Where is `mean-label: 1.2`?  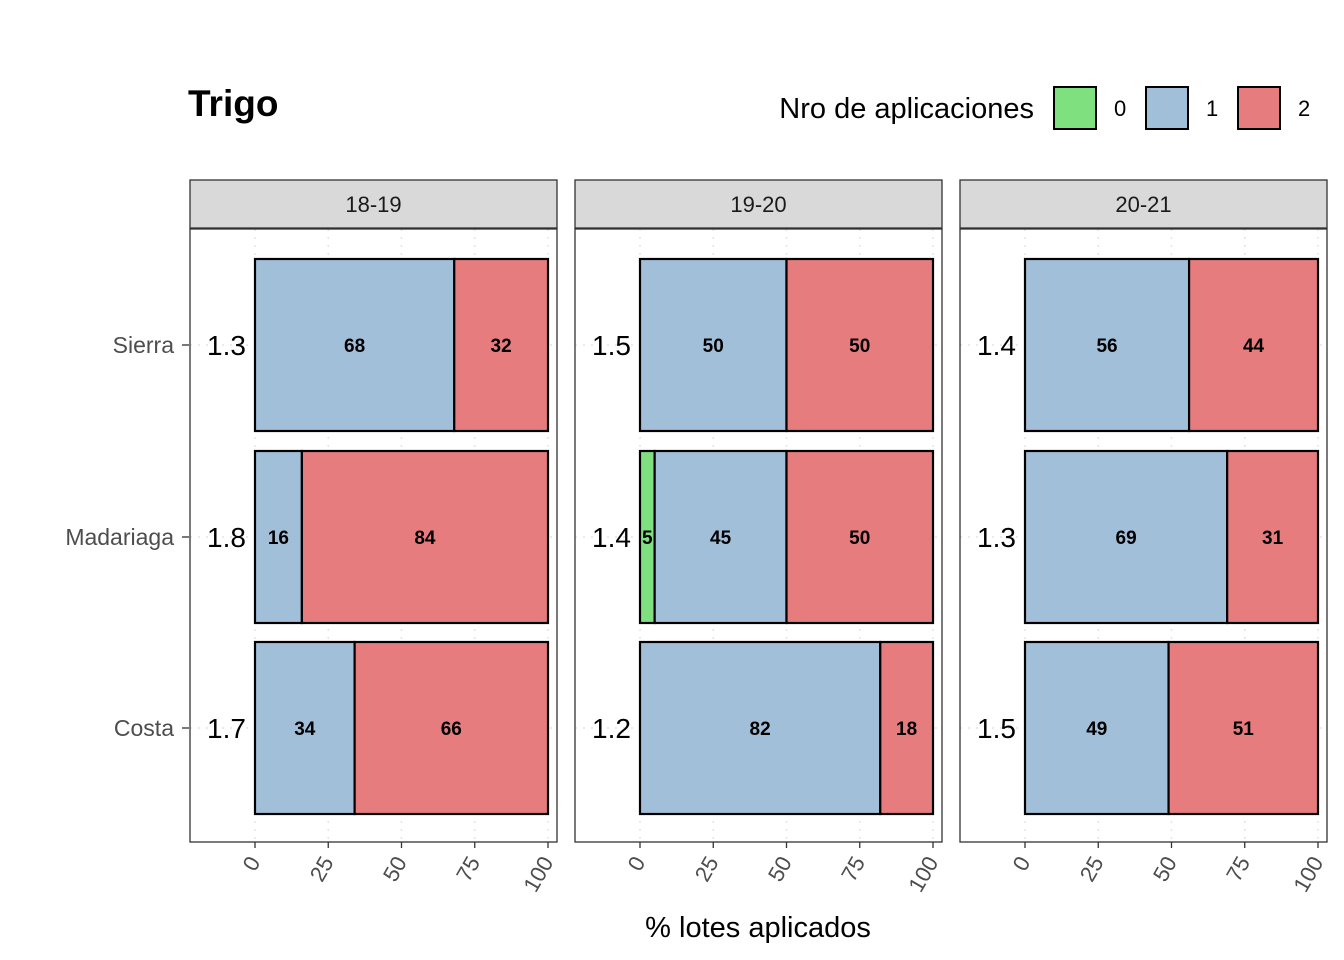
mean-label: 1.2 is located at coordinates (611, 728).